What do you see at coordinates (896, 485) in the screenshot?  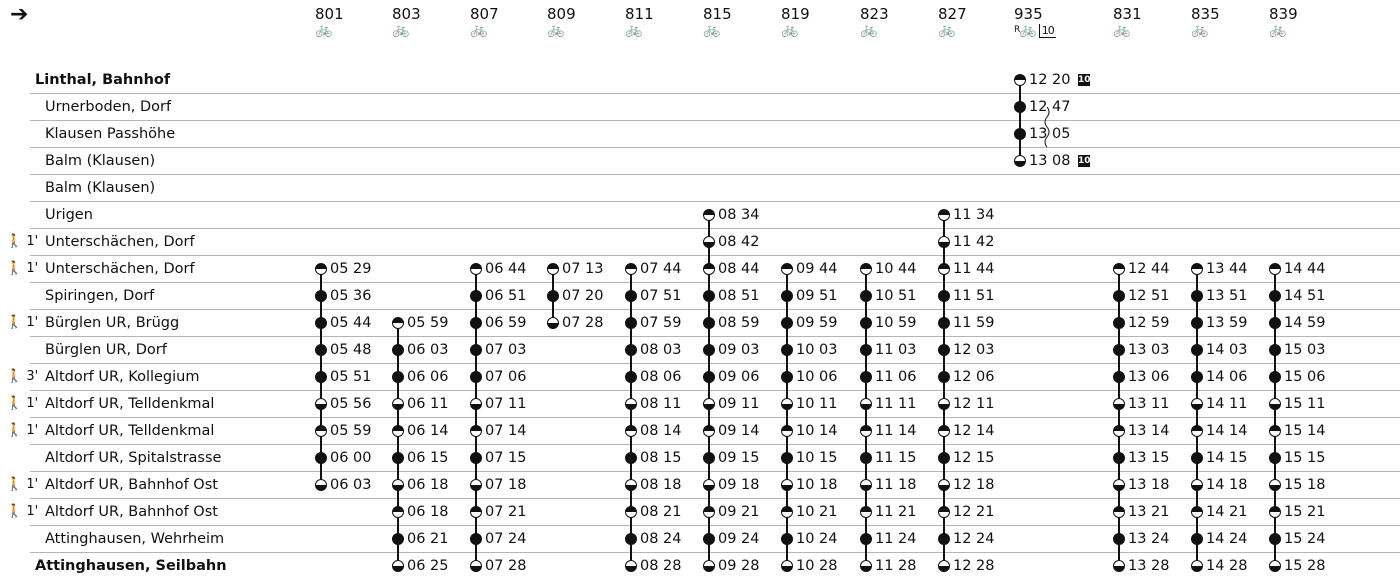 I see `departure-time: 11 18` at bounding box center [896, 485].